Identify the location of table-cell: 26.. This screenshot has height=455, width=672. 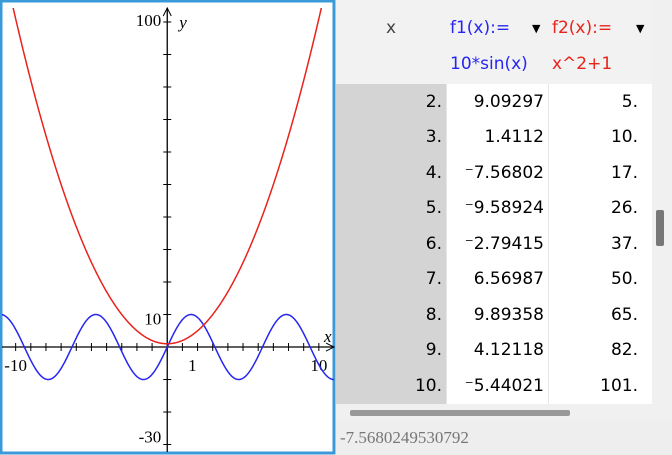
(600, 208).